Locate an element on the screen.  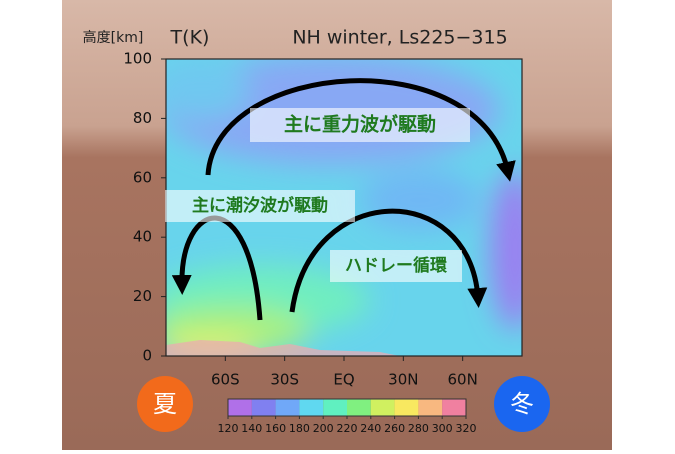
colorbar-tick-label: 120 is located at coordinates (228, 428).